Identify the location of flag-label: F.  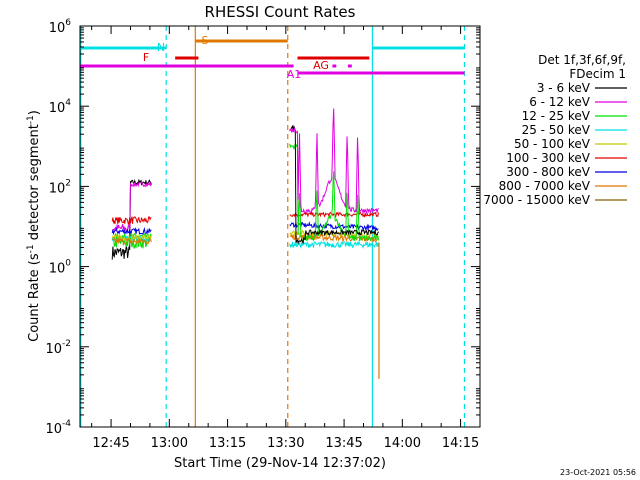
(146, 57).